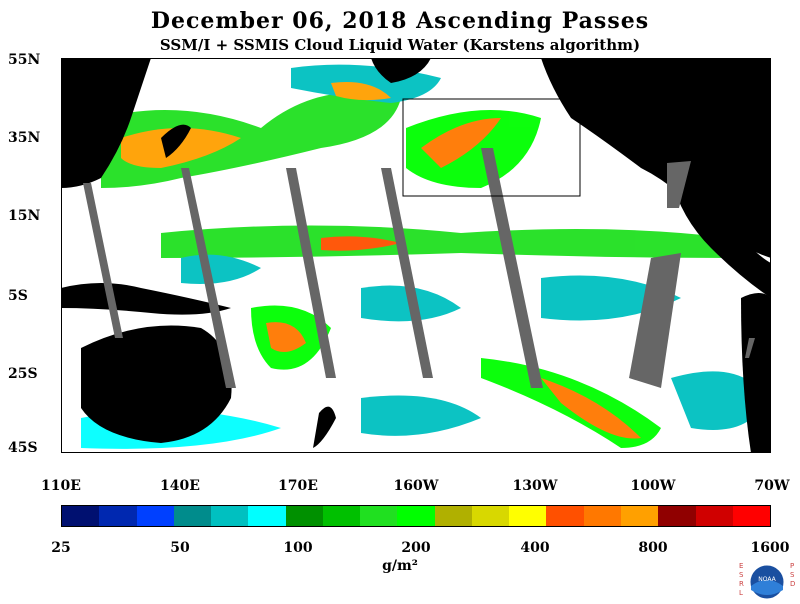 The image size is (800, 604). I want to click on lat-label-15n: 15N, so click(24, 216).